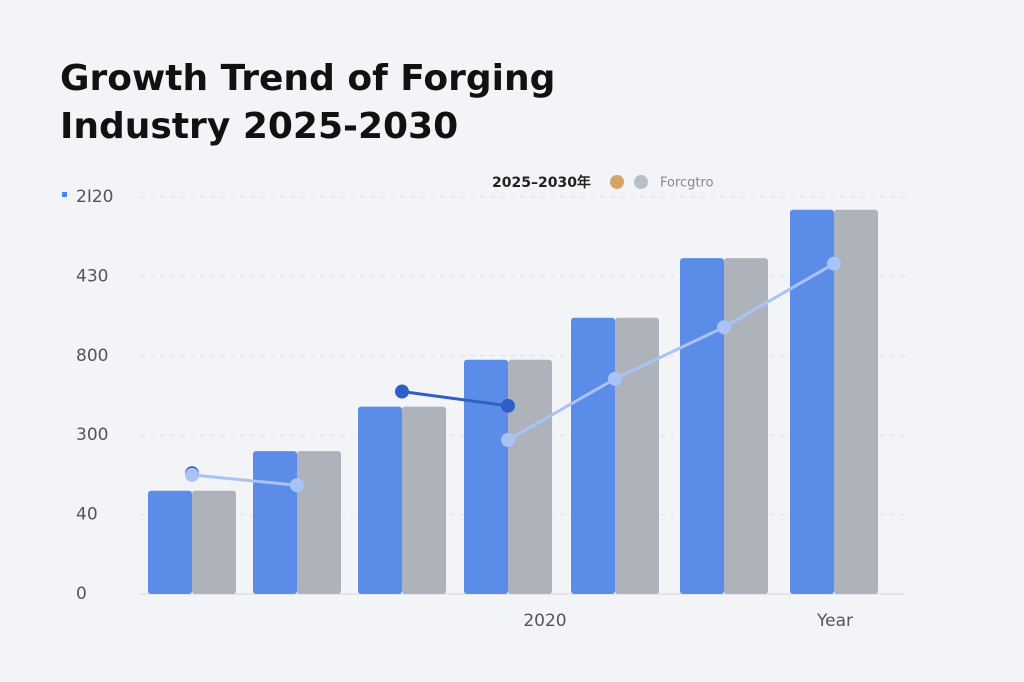  Describe the element at coordinates (81, 594) in the screenshot. I see `y-tick-label: 0` at that location.